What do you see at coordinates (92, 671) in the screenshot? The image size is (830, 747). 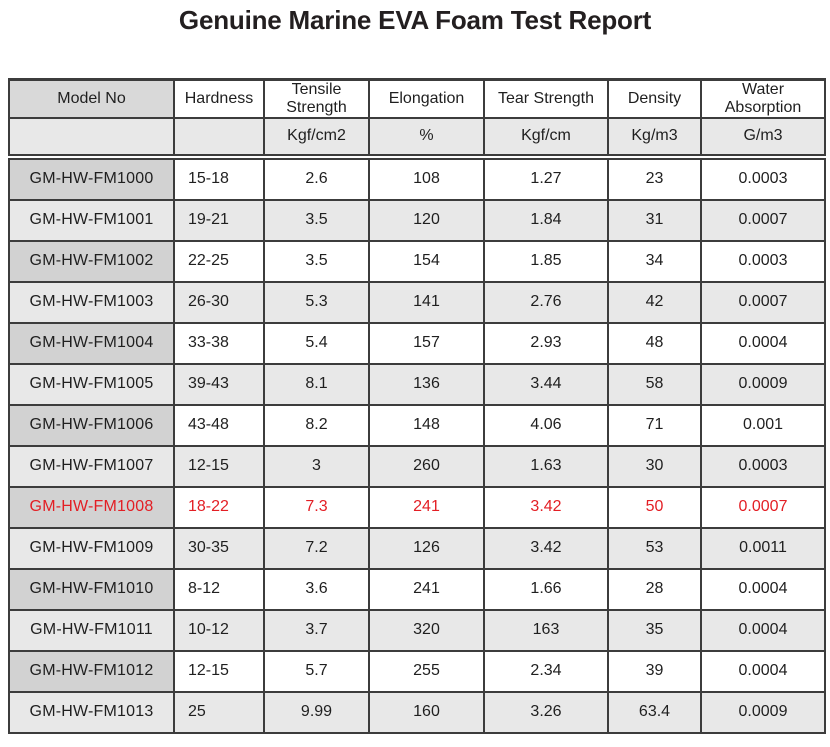 I see `table-cell: GM-HW-FM1012` at bounding box center [92, 671].